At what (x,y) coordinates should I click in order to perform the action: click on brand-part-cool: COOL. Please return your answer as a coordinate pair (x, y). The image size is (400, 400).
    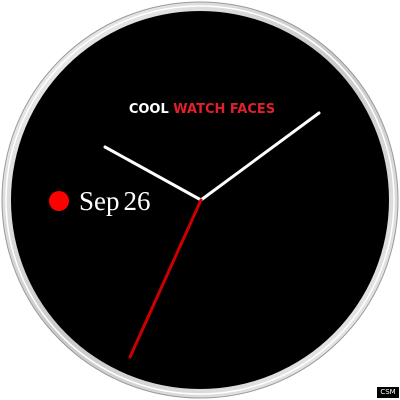
    Looking at the image, I should click on (148, 109).